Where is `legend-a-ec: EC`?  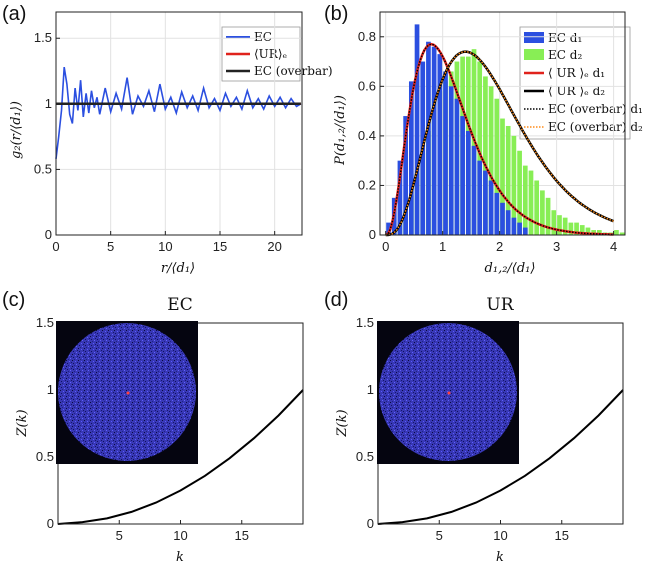
legend-a-ec: EC is located at coordinates (263, 37).